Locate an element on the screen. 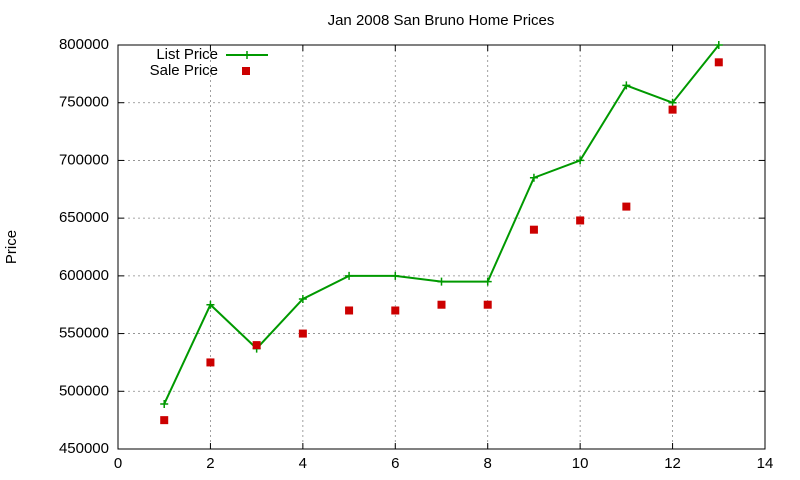 Image resolution: width=800 pixels, height=480 pixels. y-tick-label: 650000 is located at coordinates (84, 217).